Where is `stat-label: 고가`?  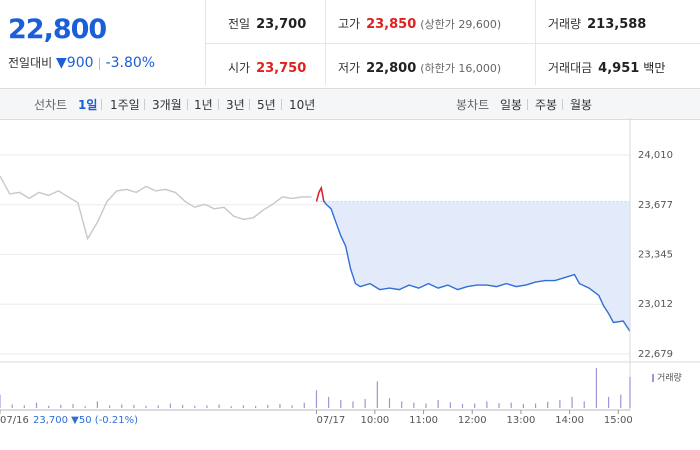 stat-label: 고가 is located at coordinates (349, 24).